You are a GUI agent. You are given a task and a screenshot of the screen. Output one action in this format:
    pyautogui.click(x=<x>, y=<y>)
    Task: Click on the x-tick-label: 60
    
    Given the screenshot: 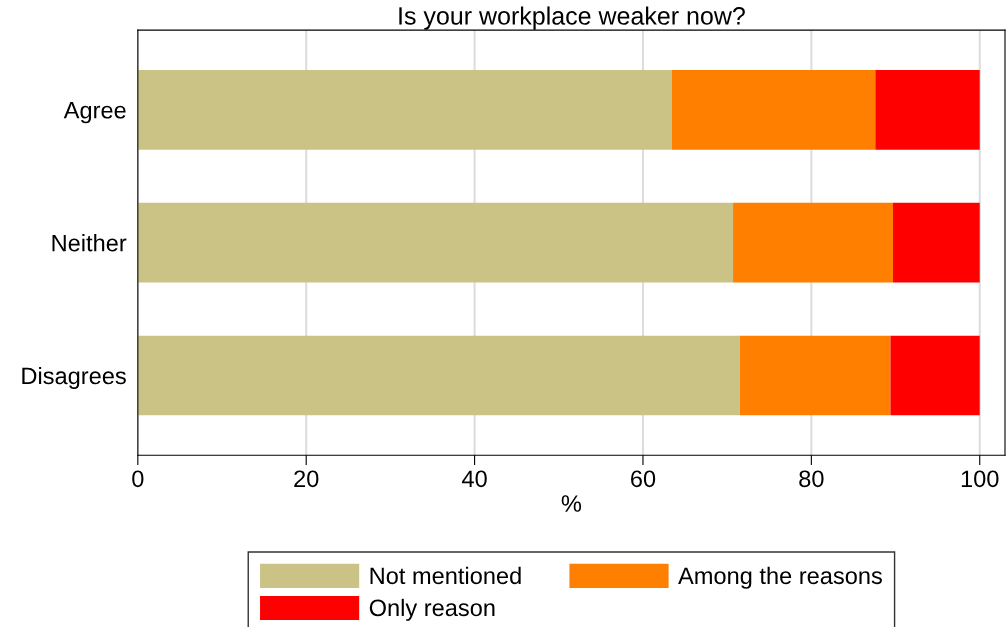 What is the action you would take?
    pyautogui.click(x=643, y=479)
    